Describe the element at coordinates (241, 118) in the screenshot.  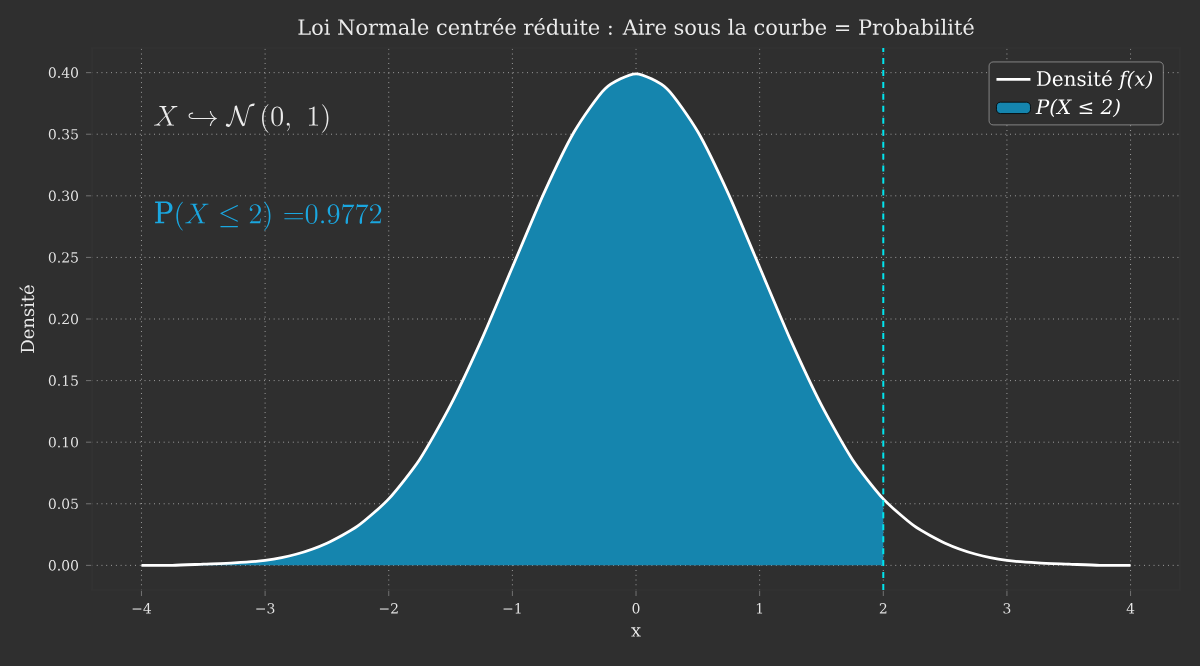
I see `annotation: $X \hookrightarrow \mathcal{N}\,(0,\ 1)$` at that location.